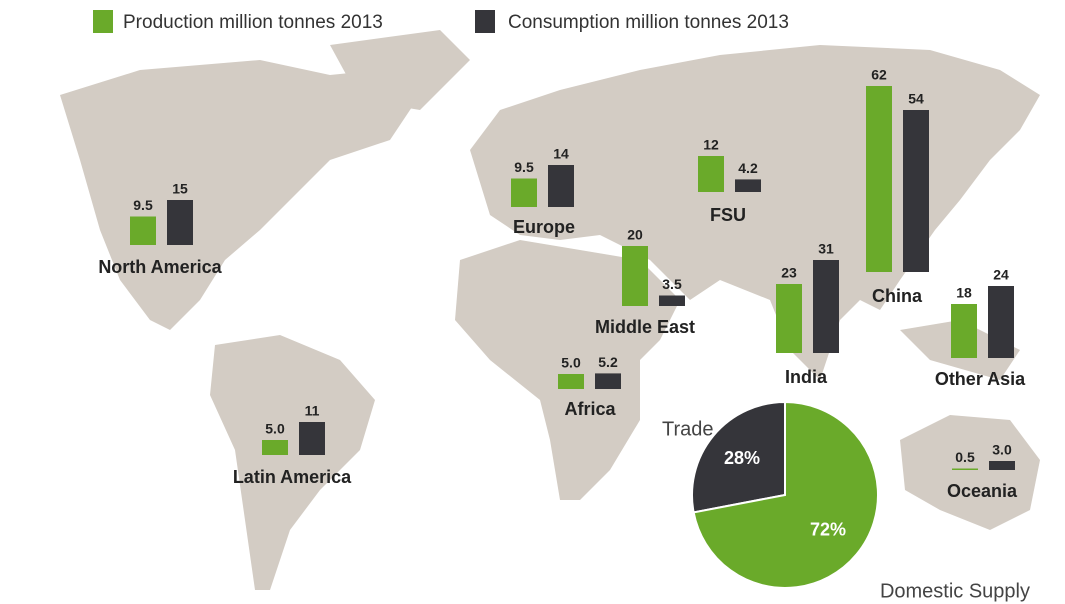  What do you see at coordinates (742, 458) in the screenshot?
I see `pie-value-label: 28%` at bounding box center [742, 458].